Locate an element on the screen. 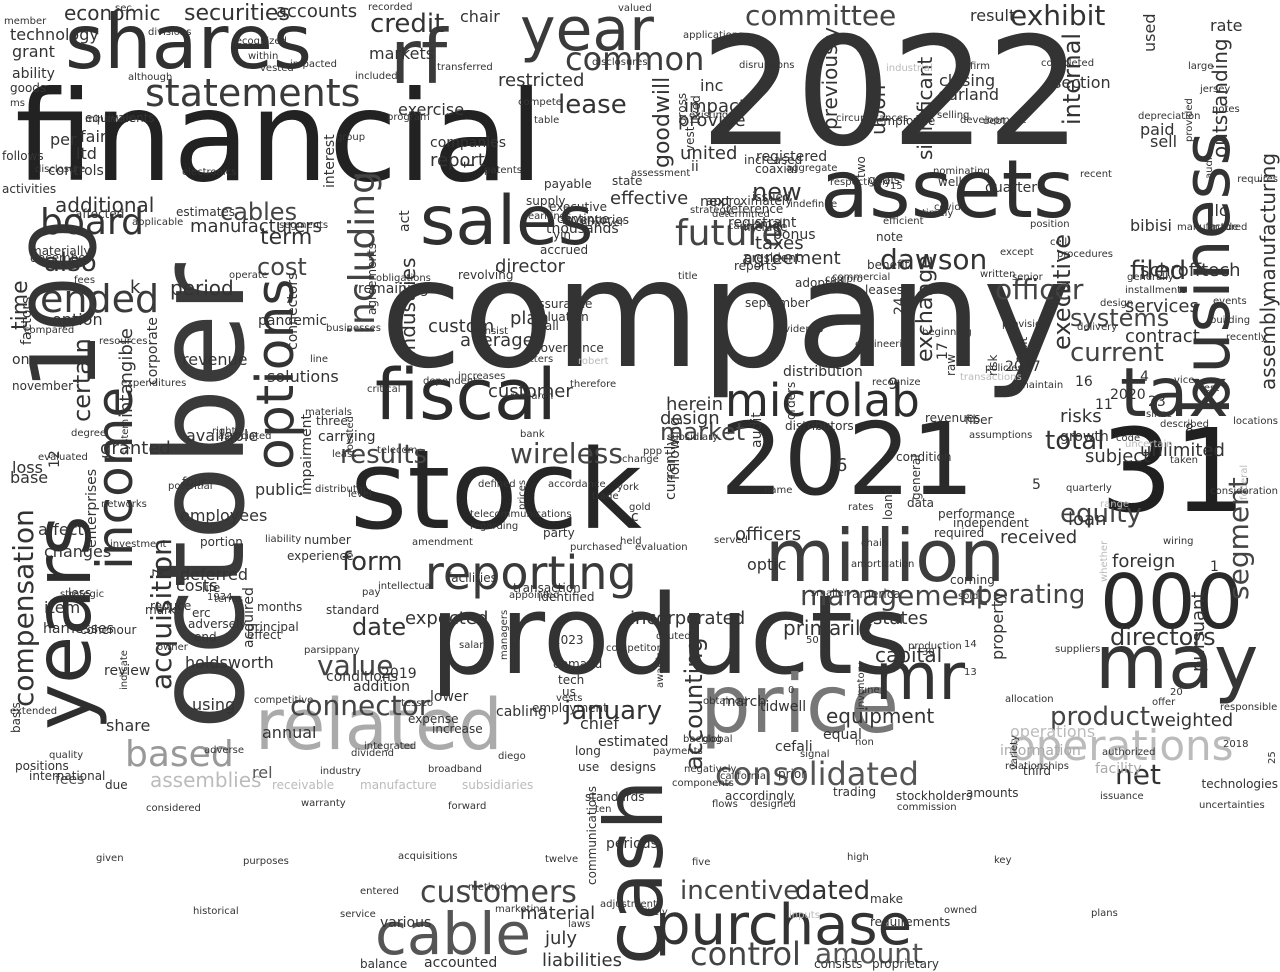 Image resolution: width=1280 pixels, height=972 pixels. word-offer: offer is located at coordinates (1164, 702).